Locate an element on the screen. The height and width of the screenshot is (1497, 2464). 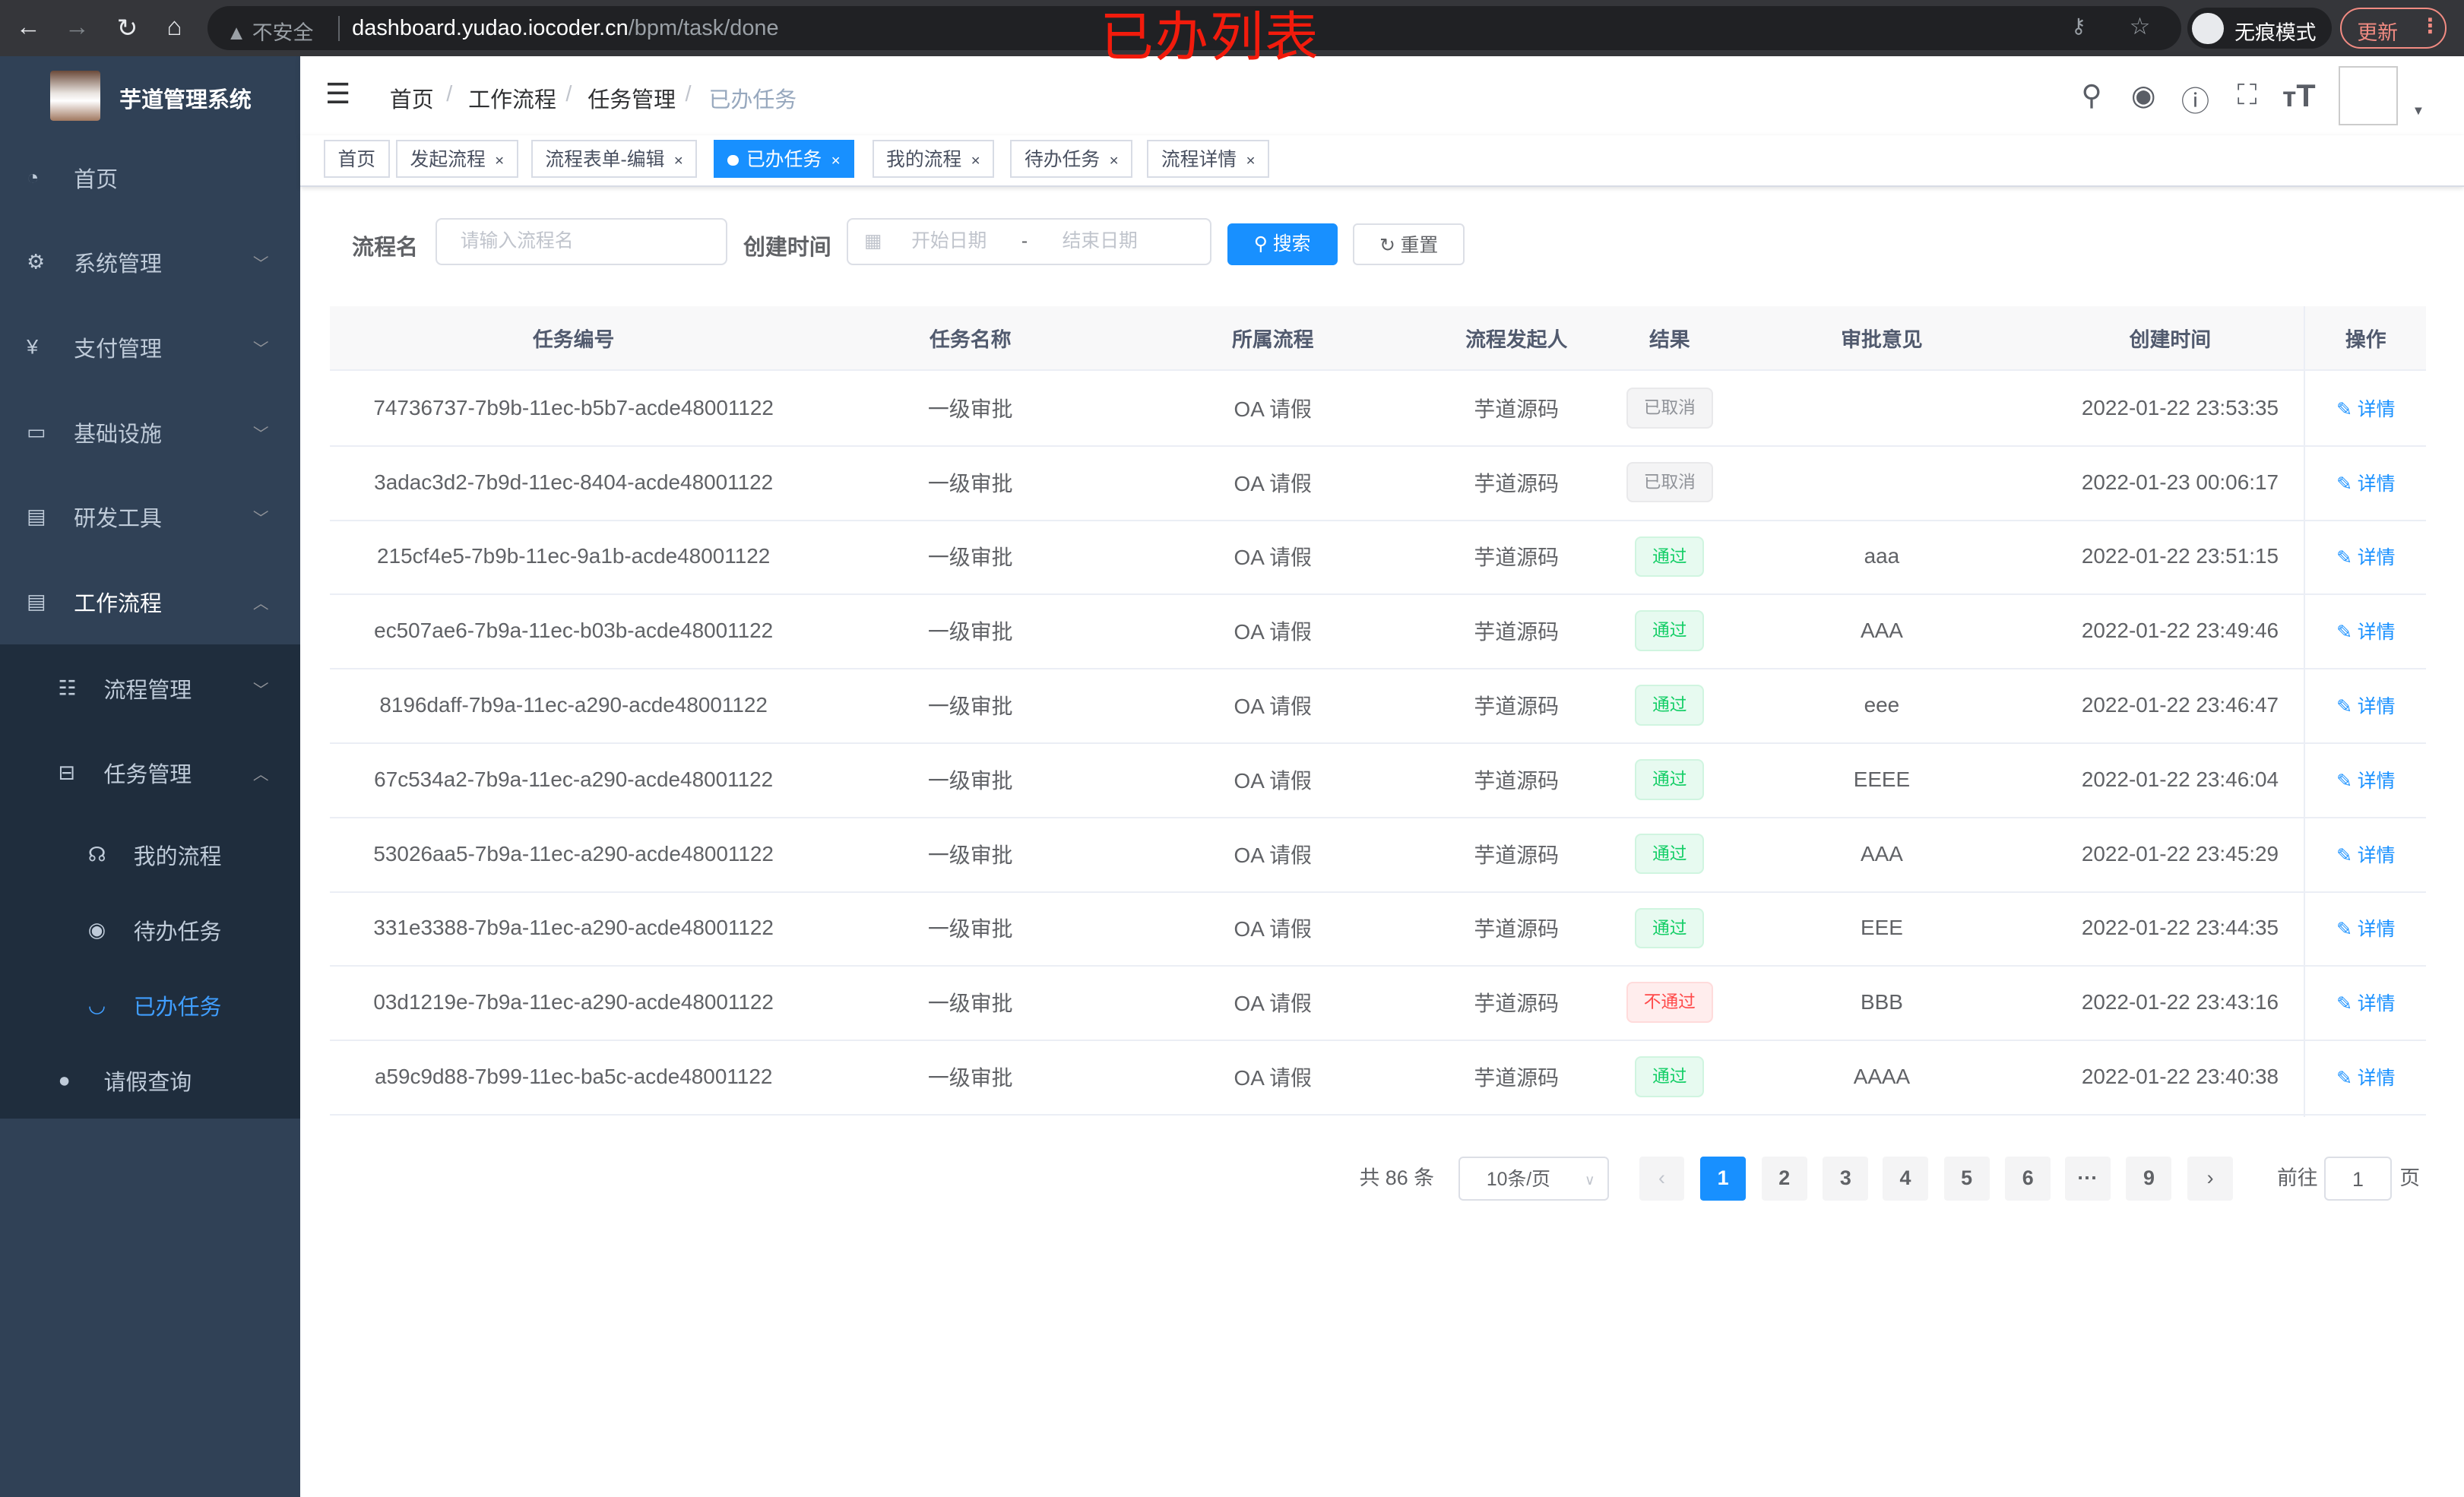
avatar is located at coordinates (2368, 95).